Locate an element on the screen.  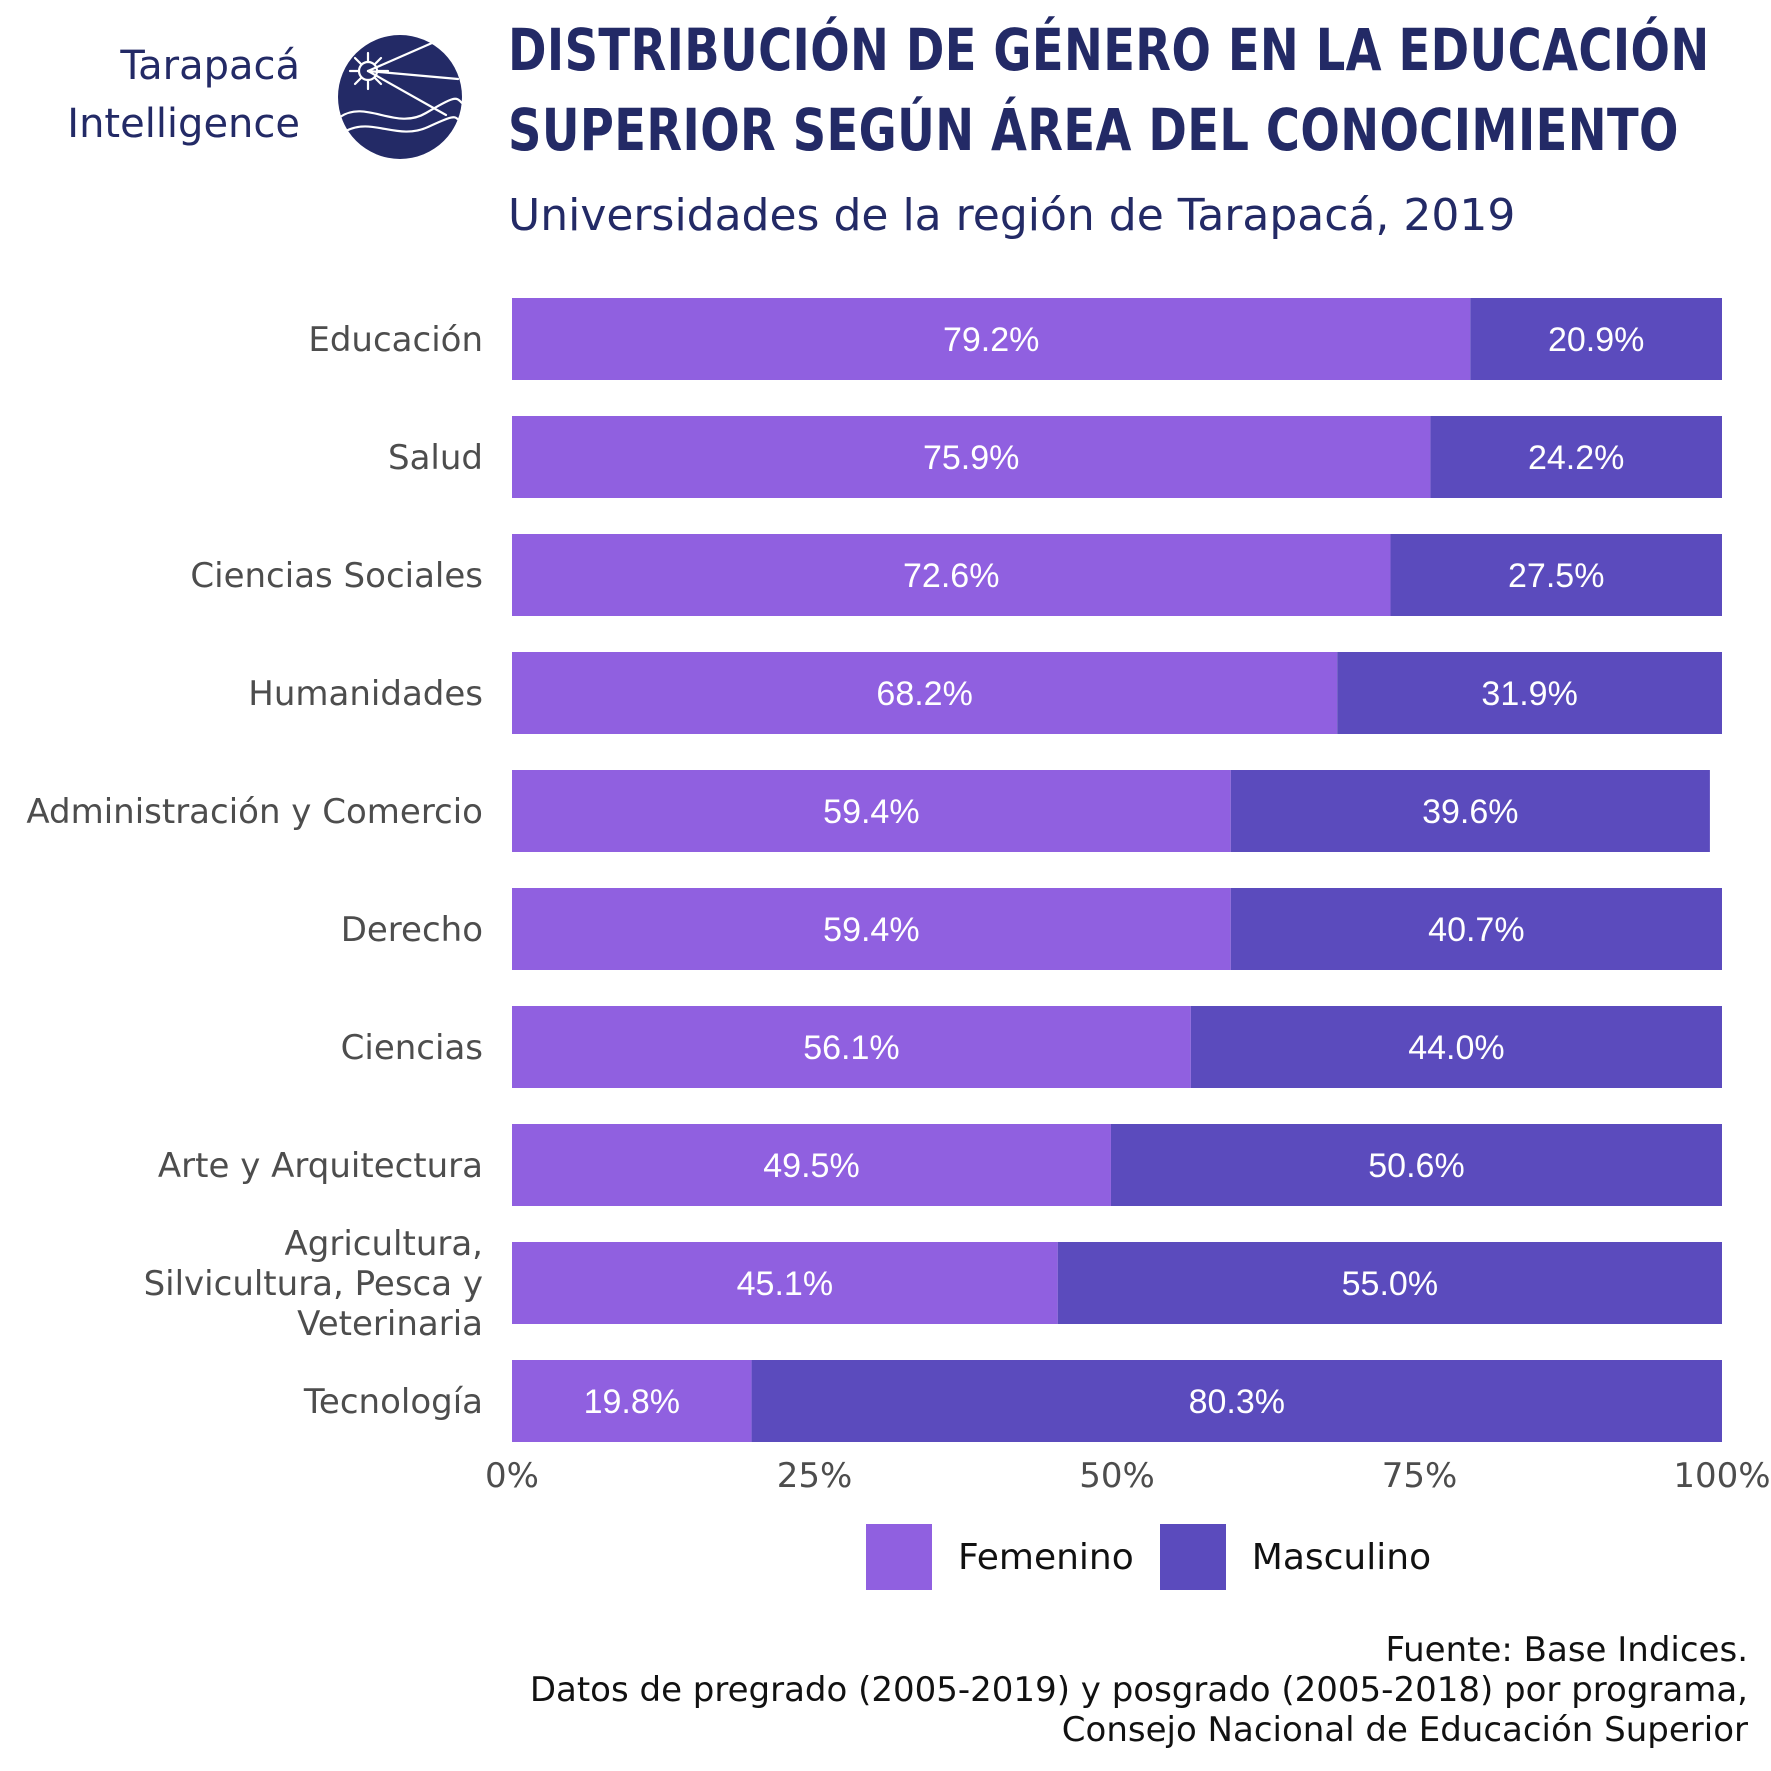
data-label: 49.5% is located at coordinates (811, 1166).